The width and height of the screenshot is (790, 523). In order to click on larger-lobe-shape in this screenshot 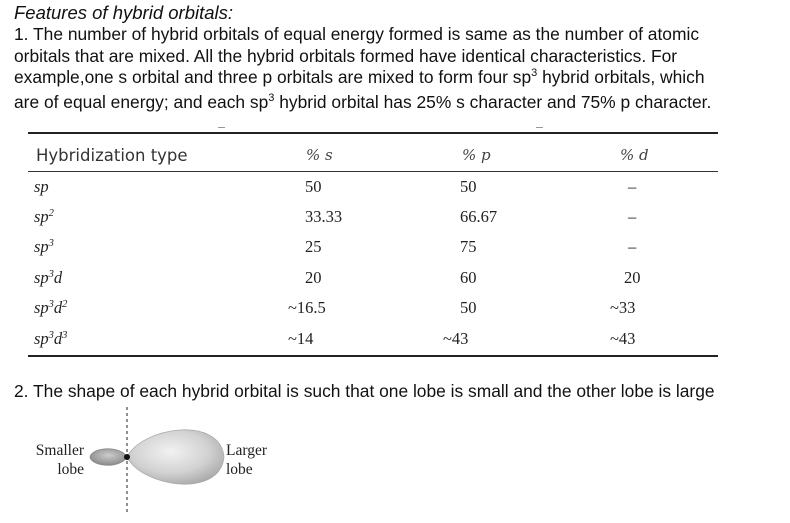, I will do `click(175, 457)`.